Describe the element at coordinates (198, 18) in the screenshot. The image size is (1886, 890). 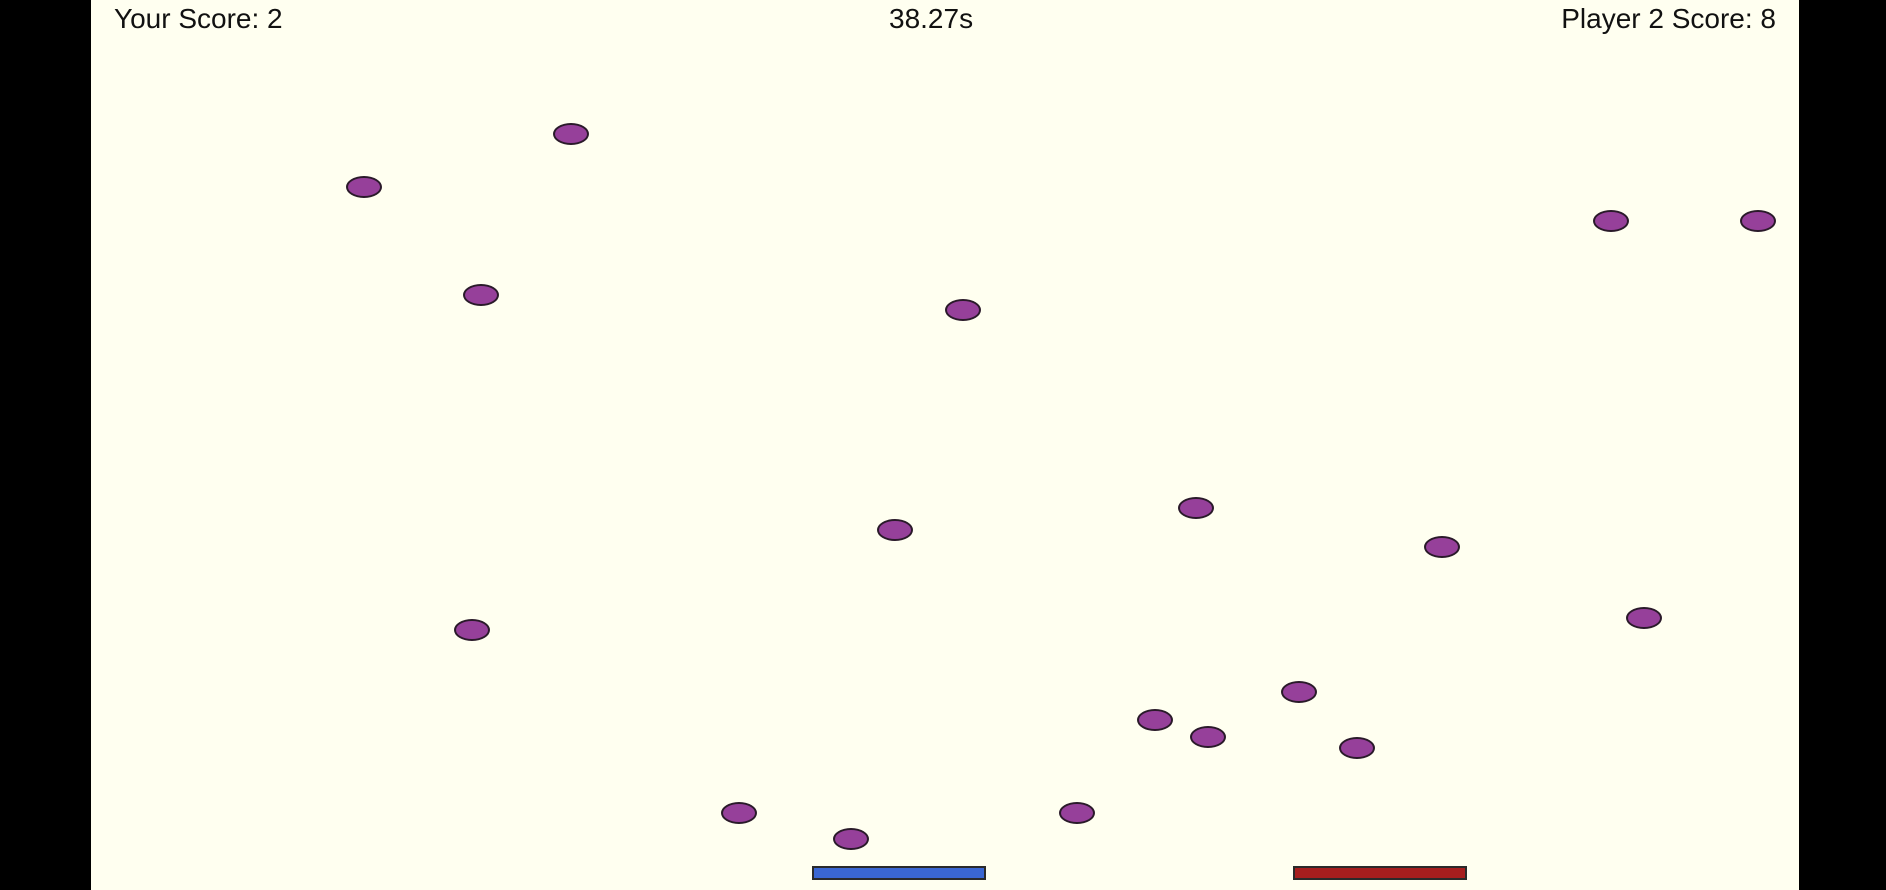
I see `your-score: Your Score: 2` at that location.